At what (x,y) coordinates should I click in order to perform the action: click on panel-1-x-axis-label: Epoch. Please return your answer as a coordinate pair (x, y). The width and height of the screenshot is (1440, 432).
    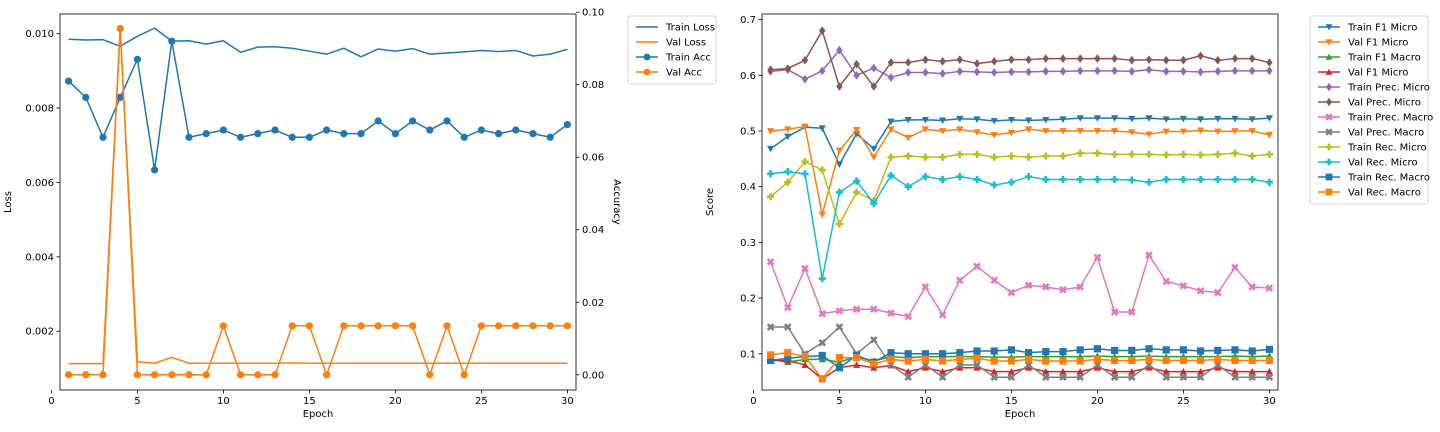
    Looking at the image, I should click on (318, 414).